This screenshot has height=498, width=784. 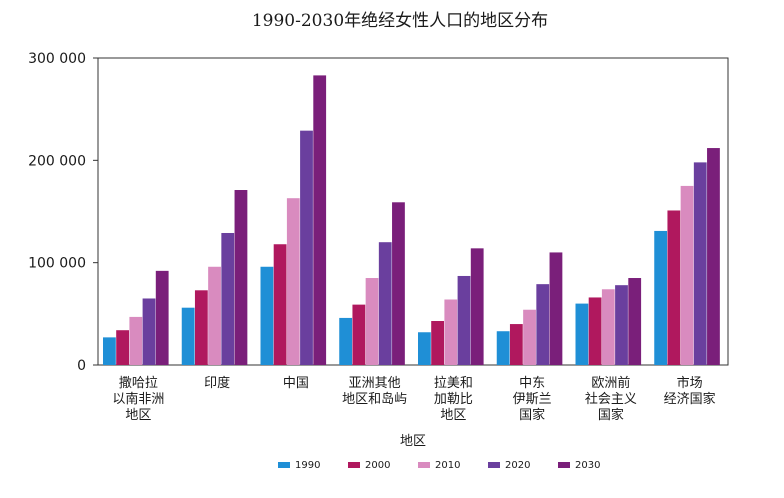 I want to click on legend-label: 2000, so click(x=377, y=465).